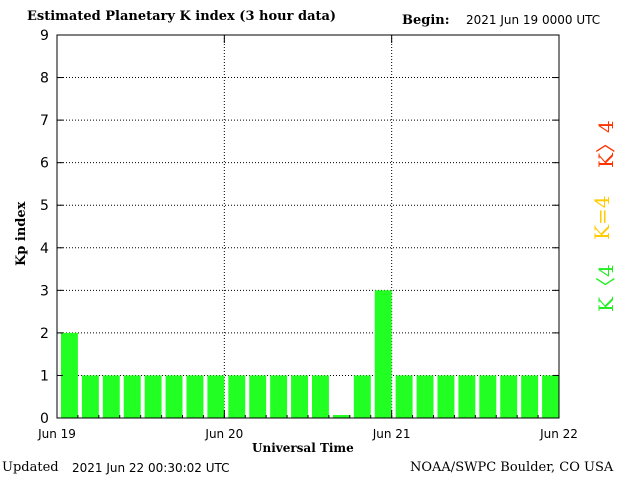 The width and height of the screenshot is (640, 480). What do you see at coordinates (44, 376) in the screenshot?
I see `y-tick-label: 1` at bounding box center [44, 376].